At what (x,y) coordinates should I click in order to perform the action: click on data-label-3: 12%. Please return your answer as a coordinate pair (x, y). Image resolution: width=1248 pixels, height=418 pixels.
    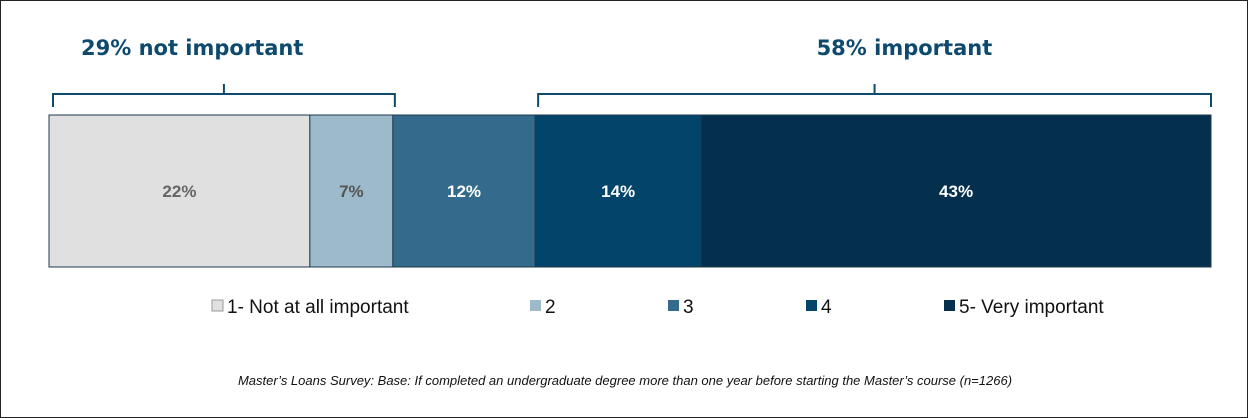
    Looking at the image, I should click on (464, 191).